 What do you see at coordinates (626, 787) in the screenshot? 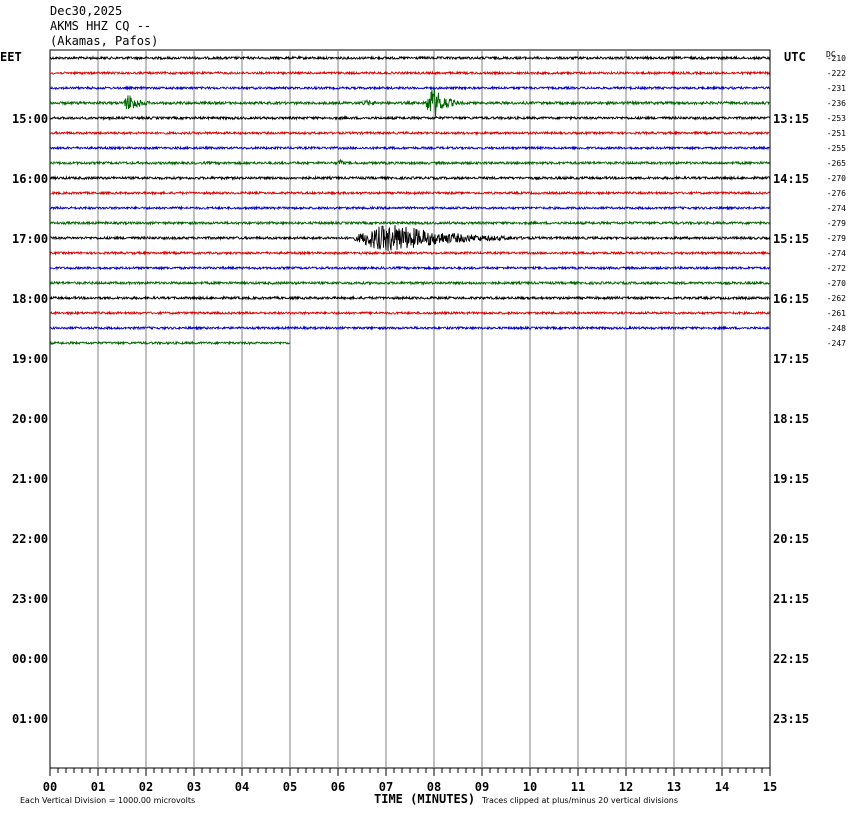
I see `x-tick-label: 12` at bounding box center [626, 787].